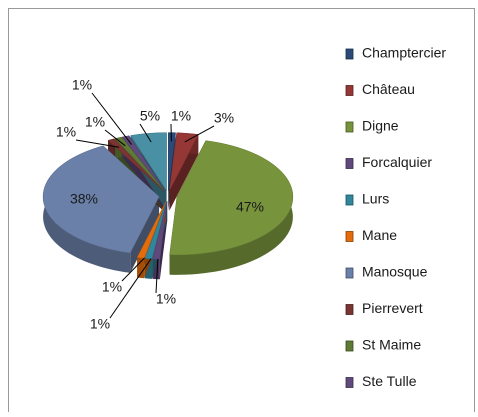  What do you see at coordinates (84, 199) in the screenshot?
I see `data-label: 38%` at bounding box center [84, 199].